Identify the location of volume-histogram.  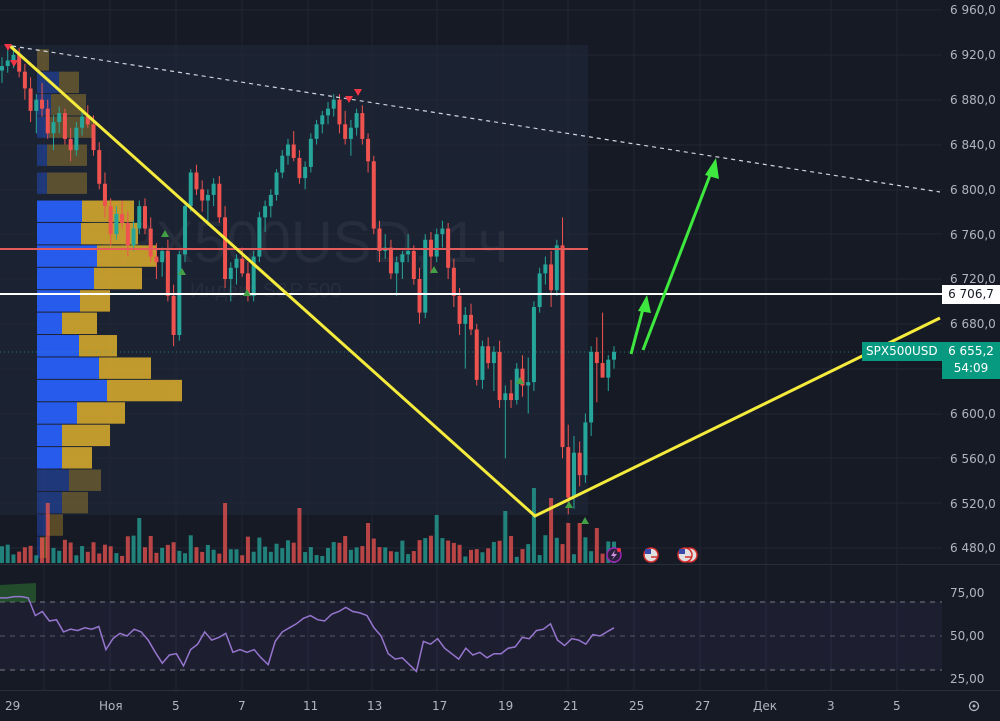
(308, 525).